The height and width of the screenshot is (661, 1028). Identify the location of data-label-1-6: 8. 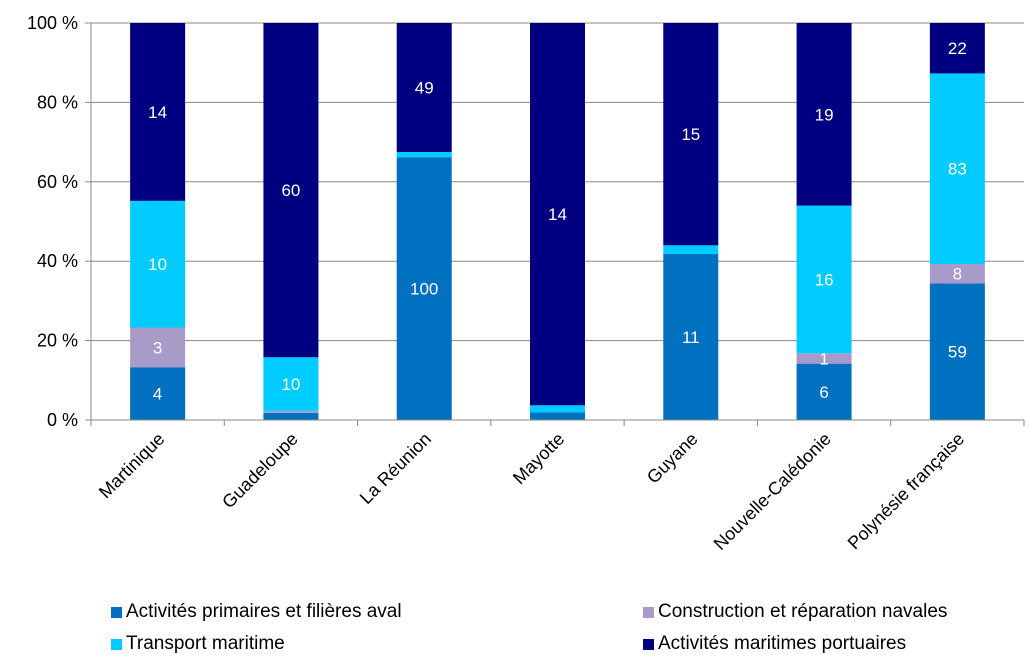
(957, 274).